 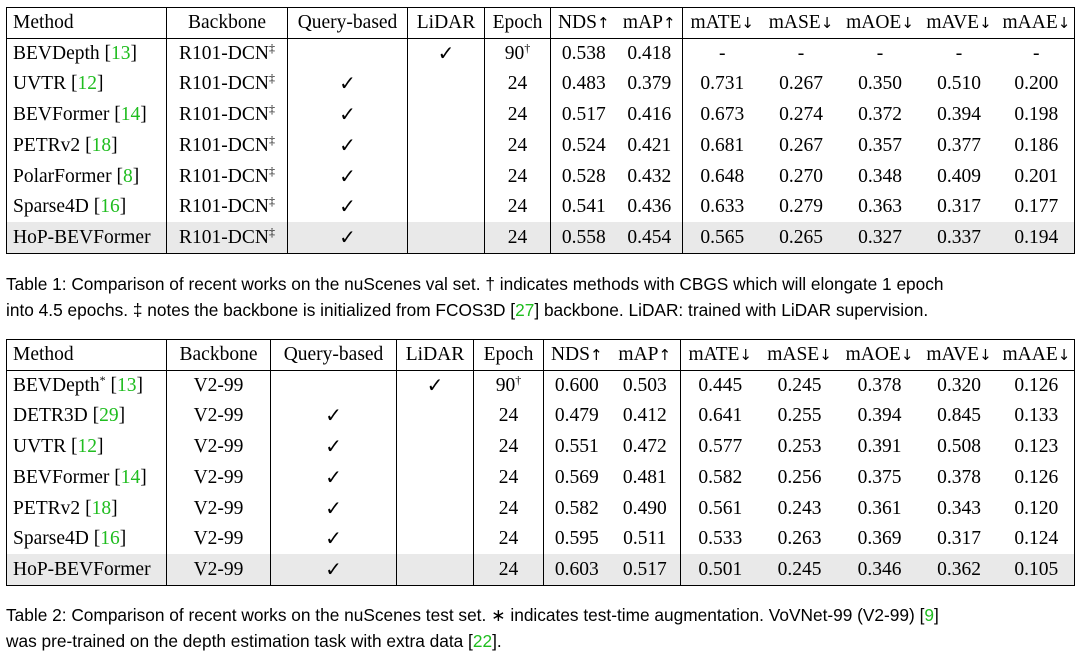 What do you see at coordinates (1036, 385) in the screenshot?
I see `maae-cell: 0.126` at bounding box center [1036, 385].